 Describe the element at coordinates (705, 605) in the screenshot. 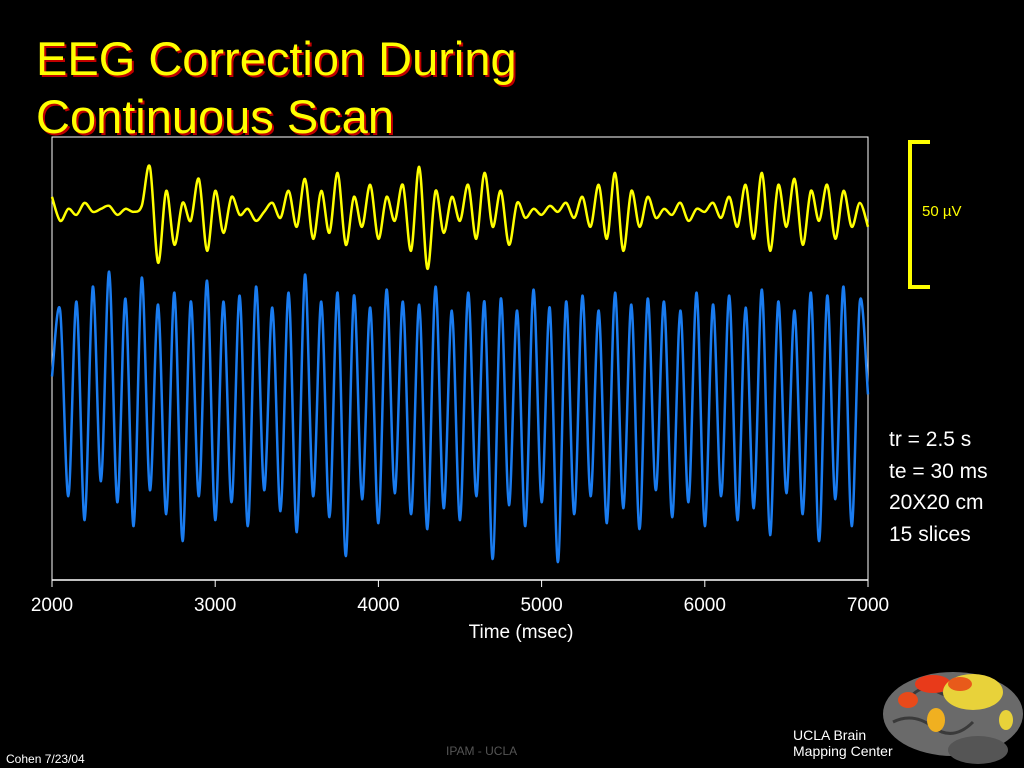

I see `x-tick-label: 6000` at that location.